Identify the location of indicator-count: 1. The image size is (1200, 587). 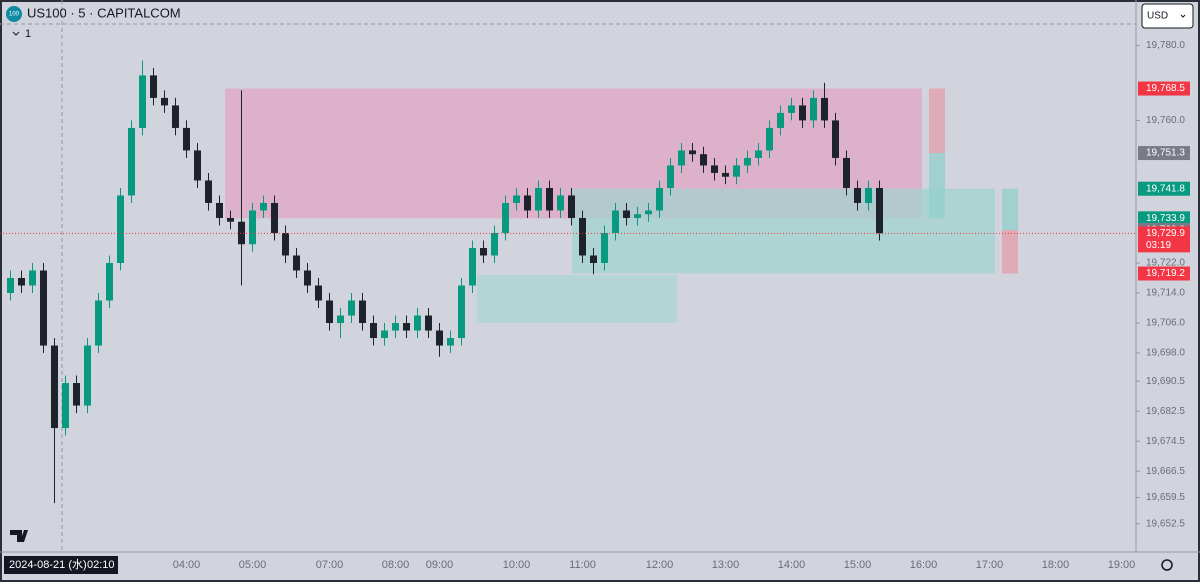
(28, 34).